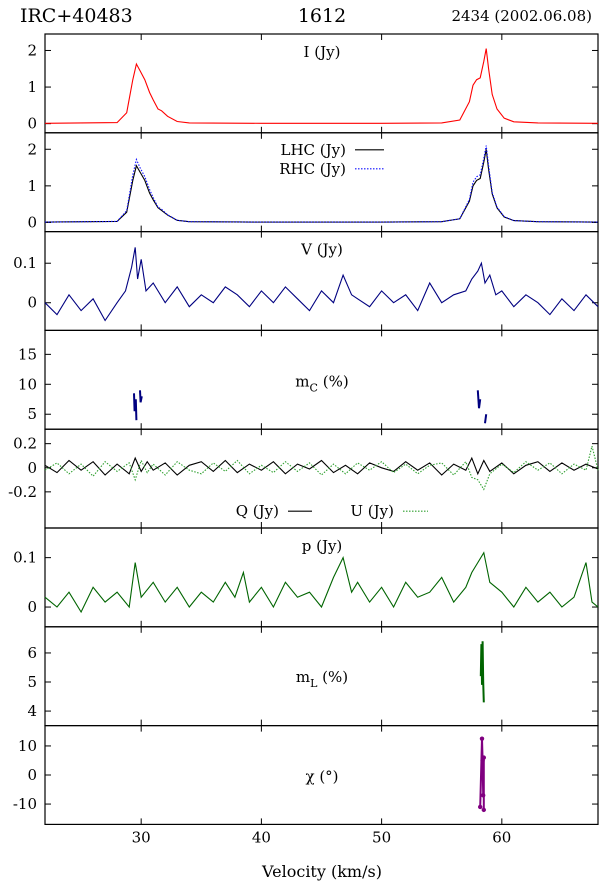  I want to click on panel-I: 0 1 2 I (Jy), so click(313, 83).